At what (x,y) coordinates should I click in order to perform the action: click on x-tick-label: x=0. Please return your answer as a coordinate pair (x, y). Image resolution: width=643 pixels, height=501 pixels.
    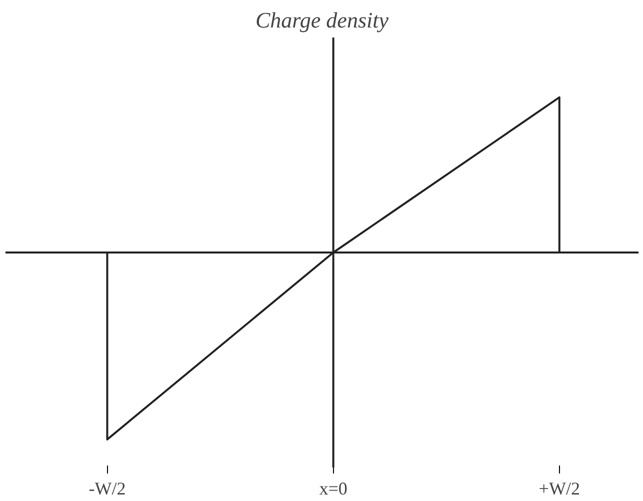
    Looking at the image, I should click on (333, 488).